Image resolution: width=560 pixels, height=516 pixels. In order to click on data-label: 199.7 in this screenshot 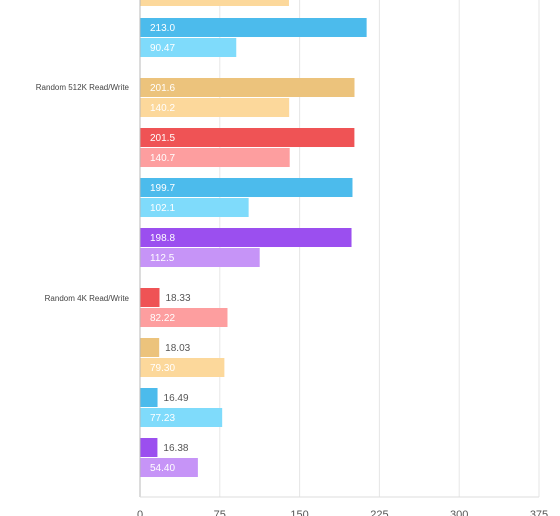, I will do `click(162, 188)`.